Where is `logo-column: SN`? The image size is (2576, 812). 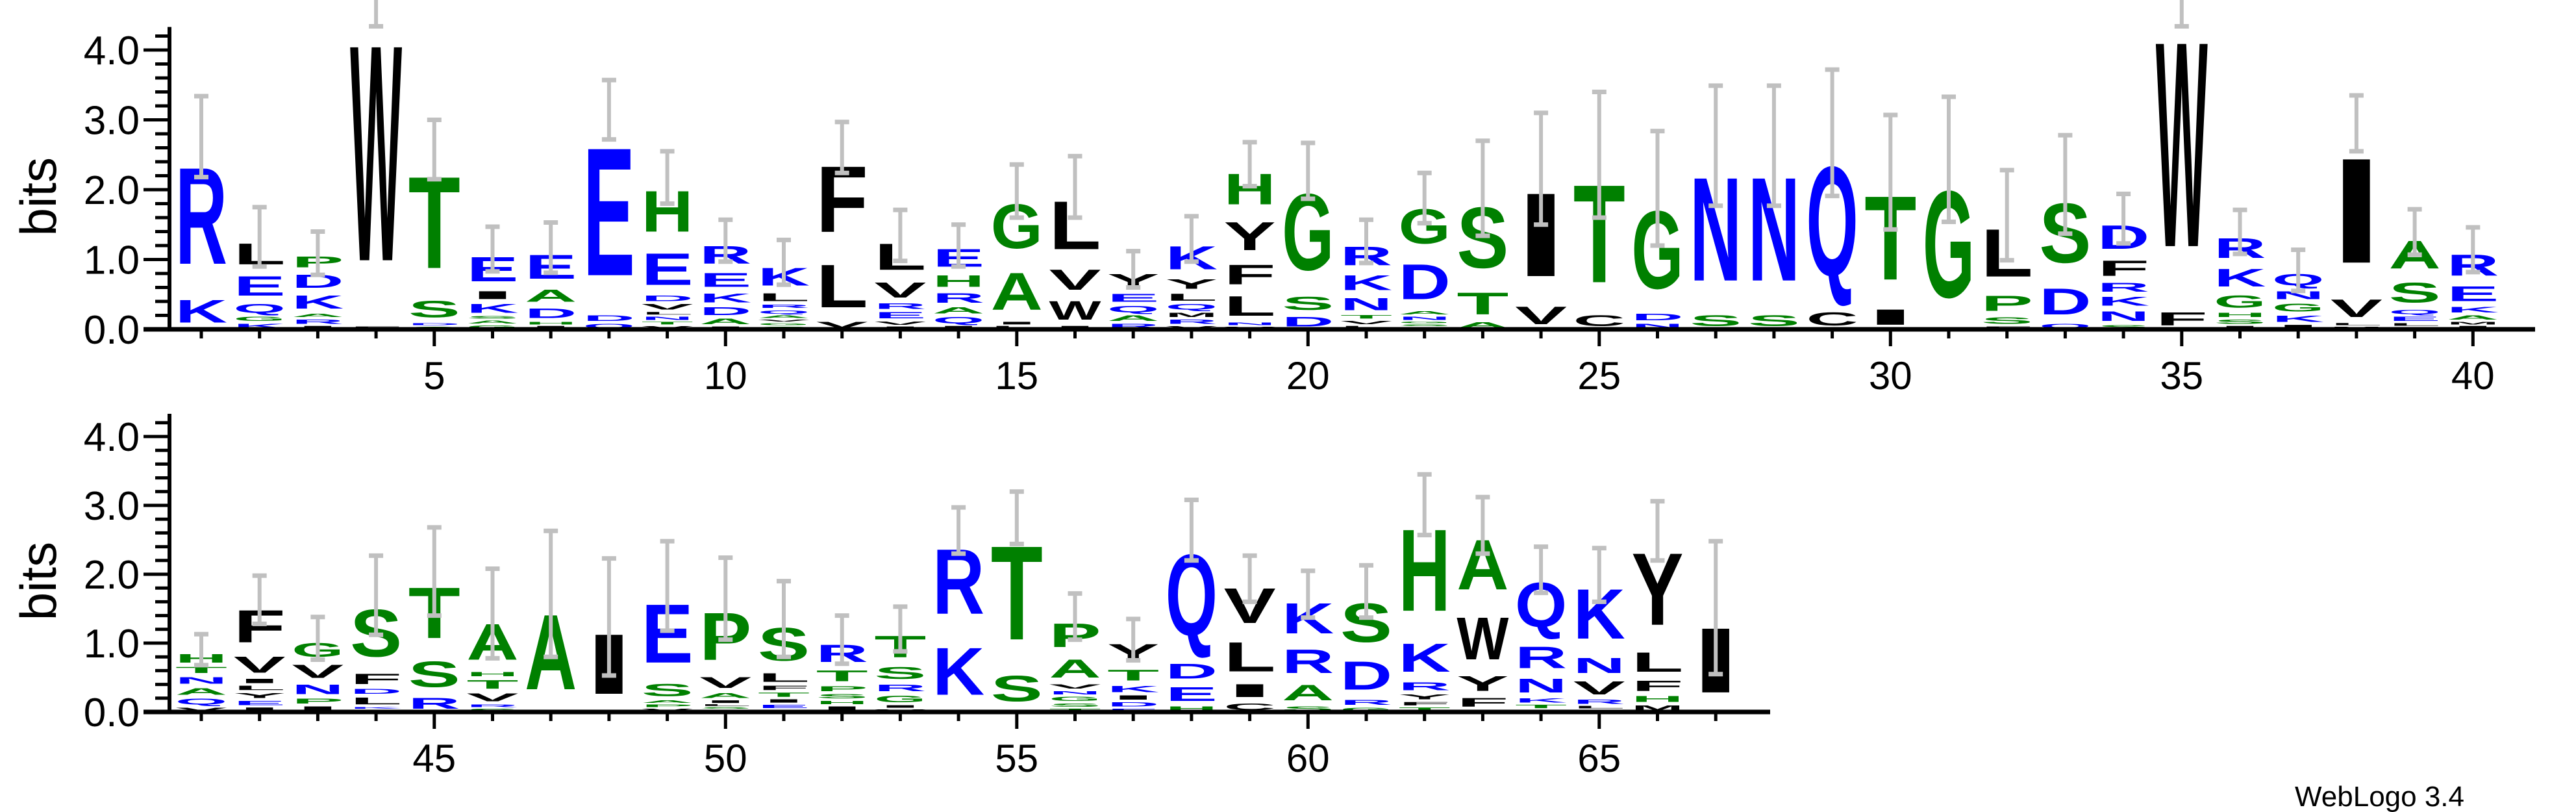
logo-column: SN is located at coordinates (1774, 206).